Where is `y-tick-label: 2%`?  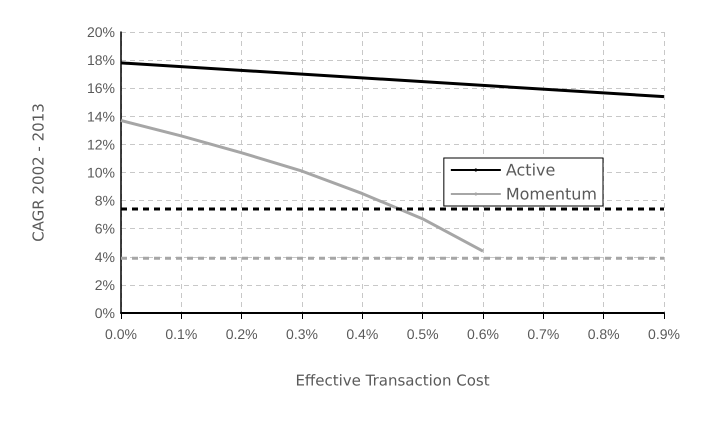 y-tick-label: 2% is located at coordinates (104, 284).